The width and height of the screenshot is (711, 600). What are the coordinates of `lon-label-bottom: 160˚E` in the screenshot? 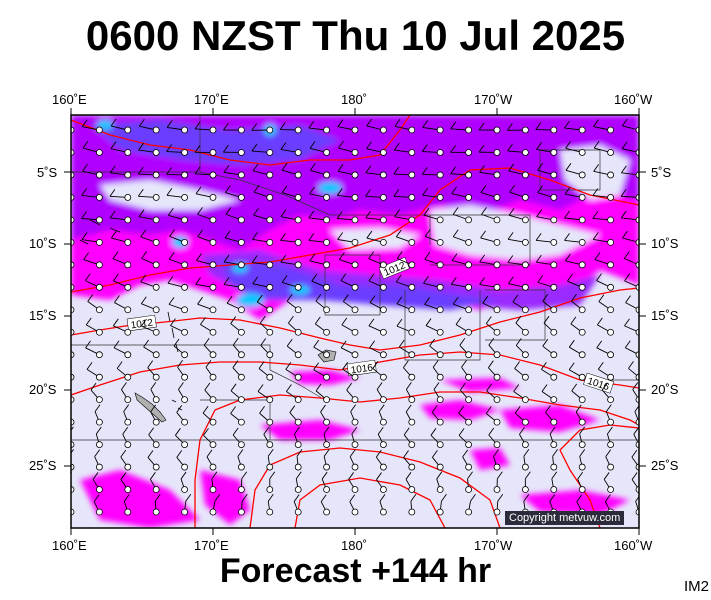 It's located at (69, 545).